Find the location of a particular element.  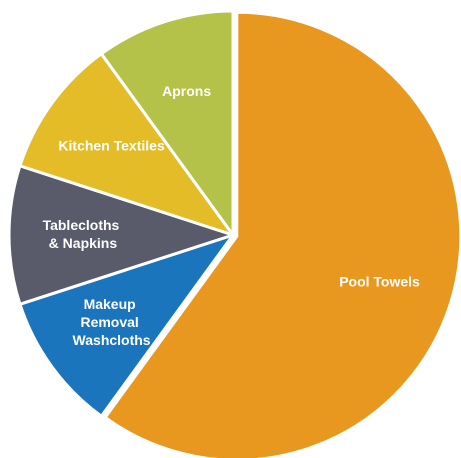

pie-slice is located at coordinates (167, 124).